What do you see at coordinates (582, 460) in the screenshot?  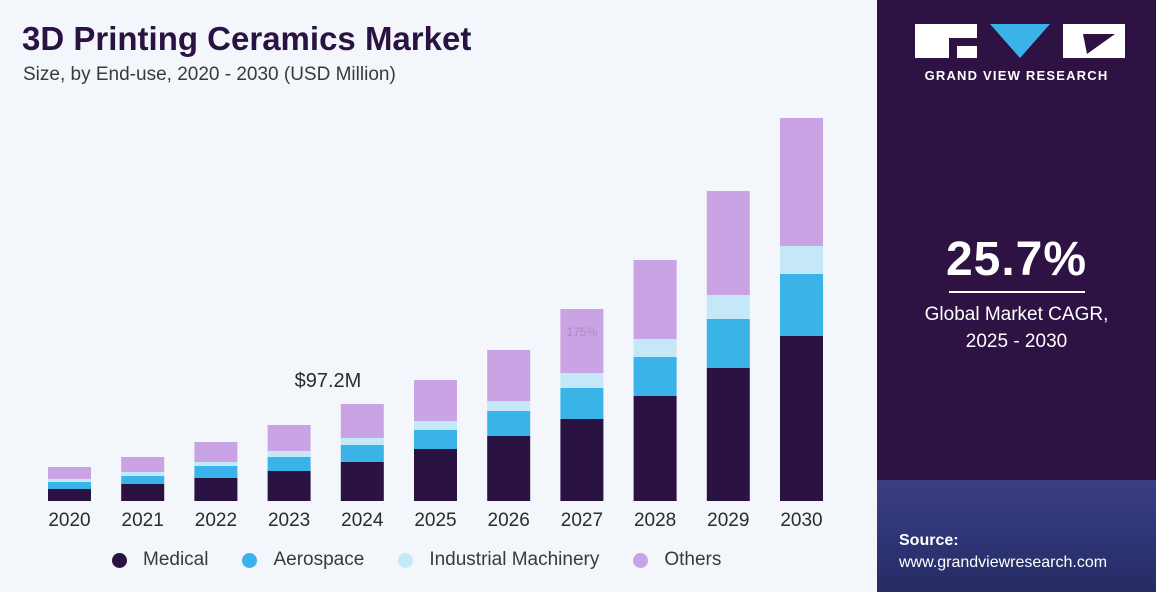 I see `bar-2027-medical` at bounding box center [582, 460].